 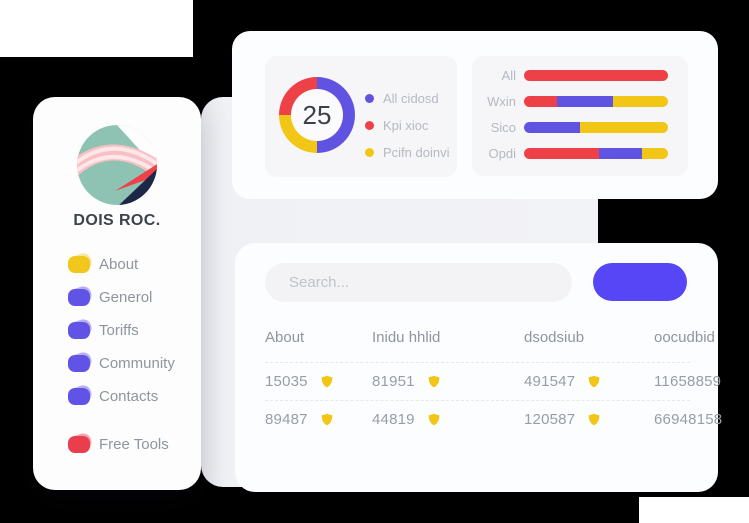 What do you see at coordinates (550, 419) in the screenshot?
I see `cell-value: 120587` at bounding box center [550, 419].